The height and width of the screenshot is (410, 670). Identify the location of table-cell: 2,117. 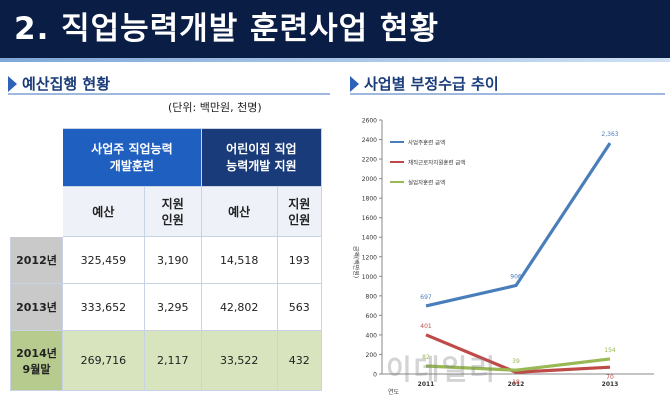
(172, 360).